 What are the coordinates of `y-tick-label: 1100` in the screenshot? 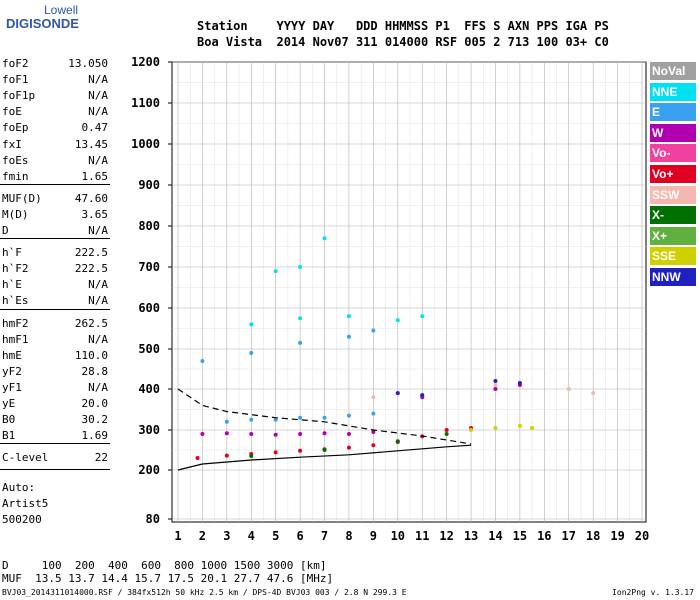 It's located at (145, 103).